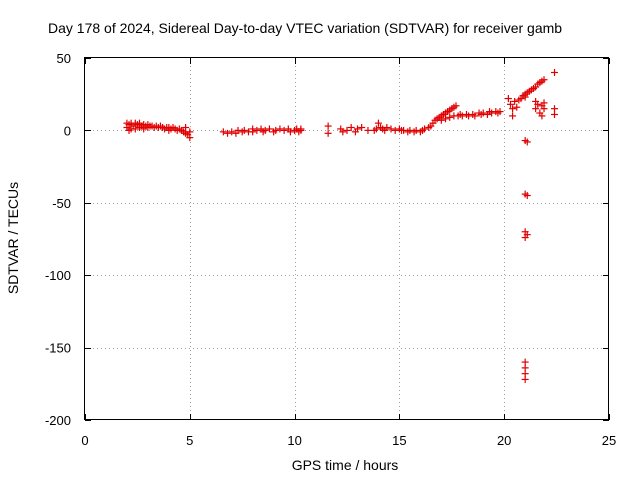  What do you see at coordinates (345, 465) in the screenshot?
I see `x-axis-label: GPS time / hours` at bounding box center [345, 465].